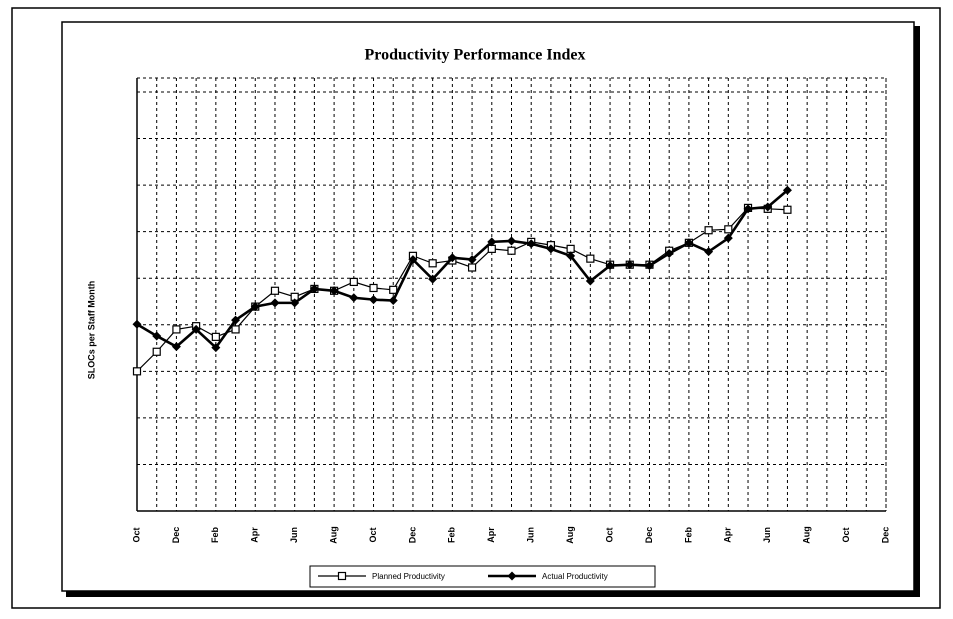  What do you see at coordinates (482, 576) in the screenshot?
I see `legend-box` at bounding box center [482, 576].